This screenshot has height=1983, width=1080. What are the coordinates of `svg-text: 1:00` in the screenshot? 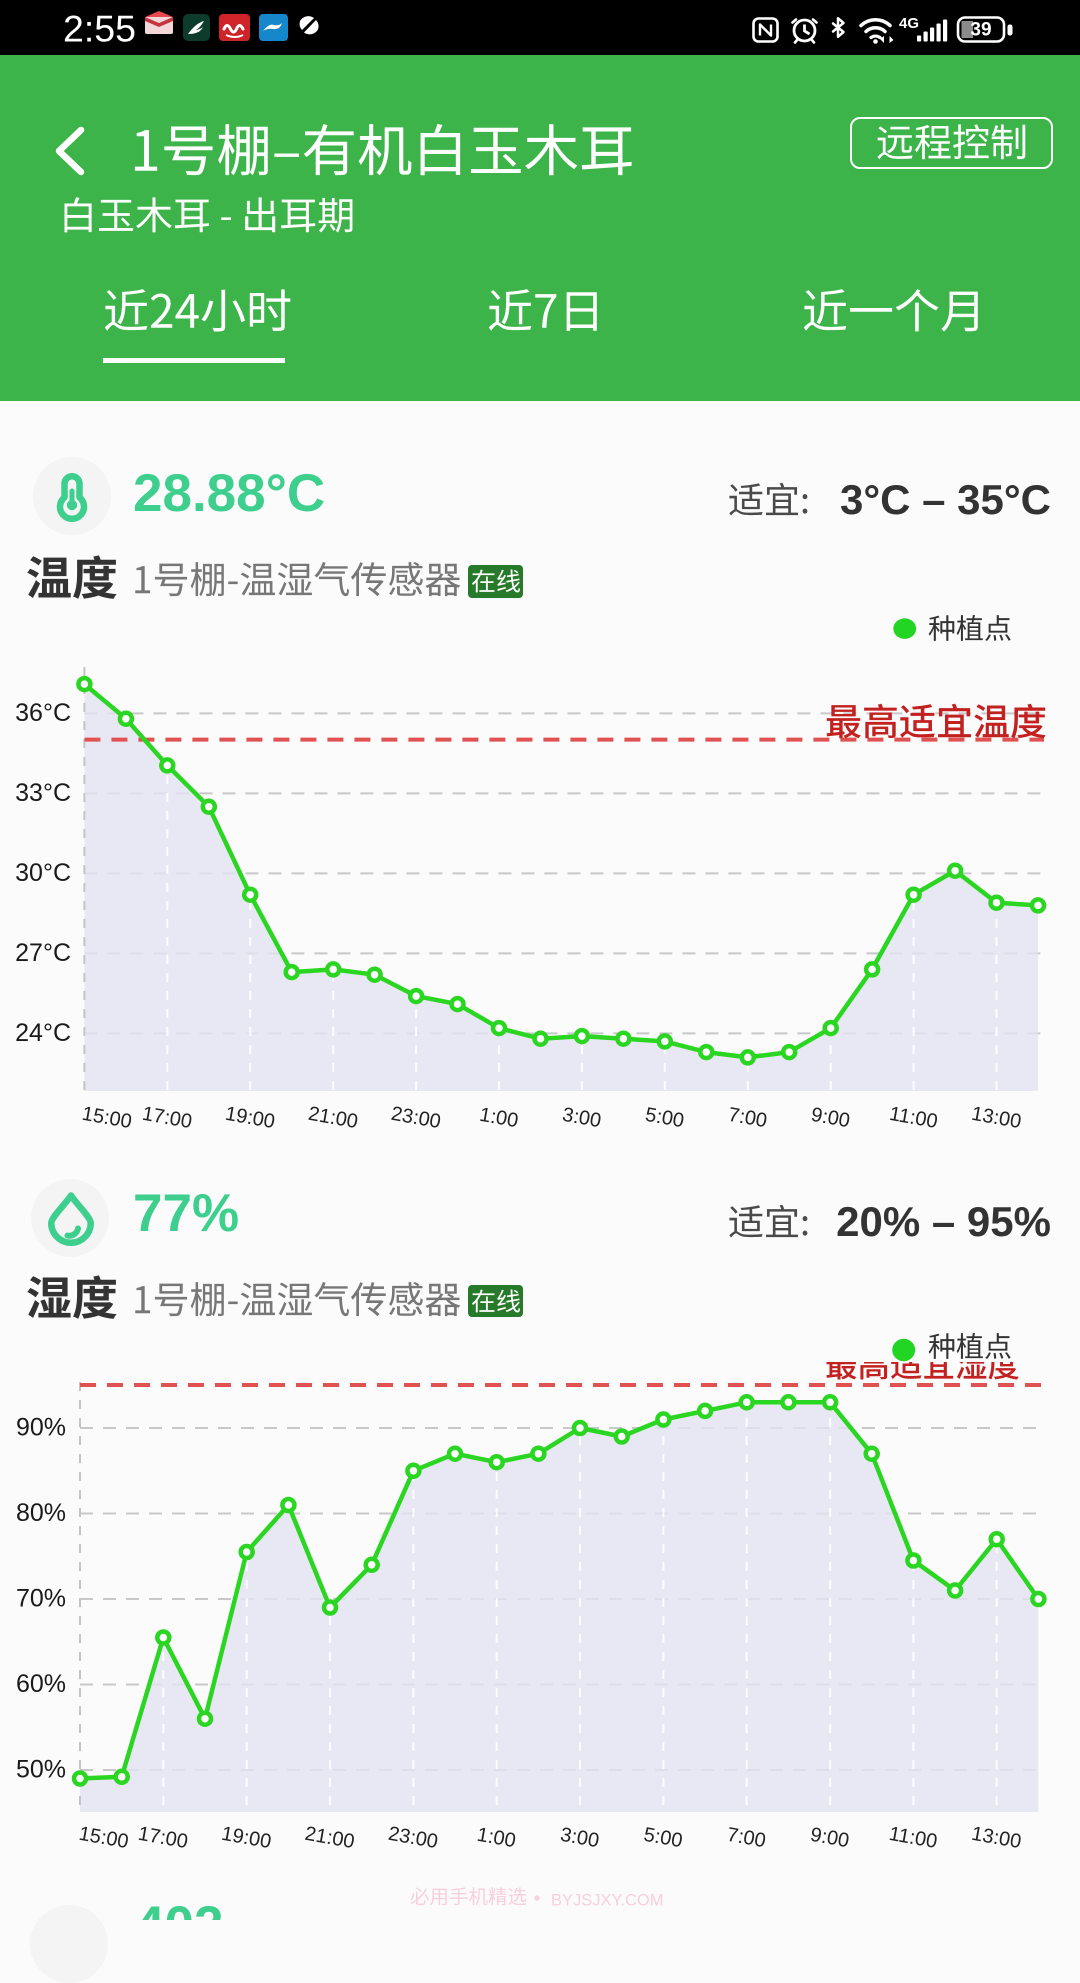 It's located at (496, 1838).